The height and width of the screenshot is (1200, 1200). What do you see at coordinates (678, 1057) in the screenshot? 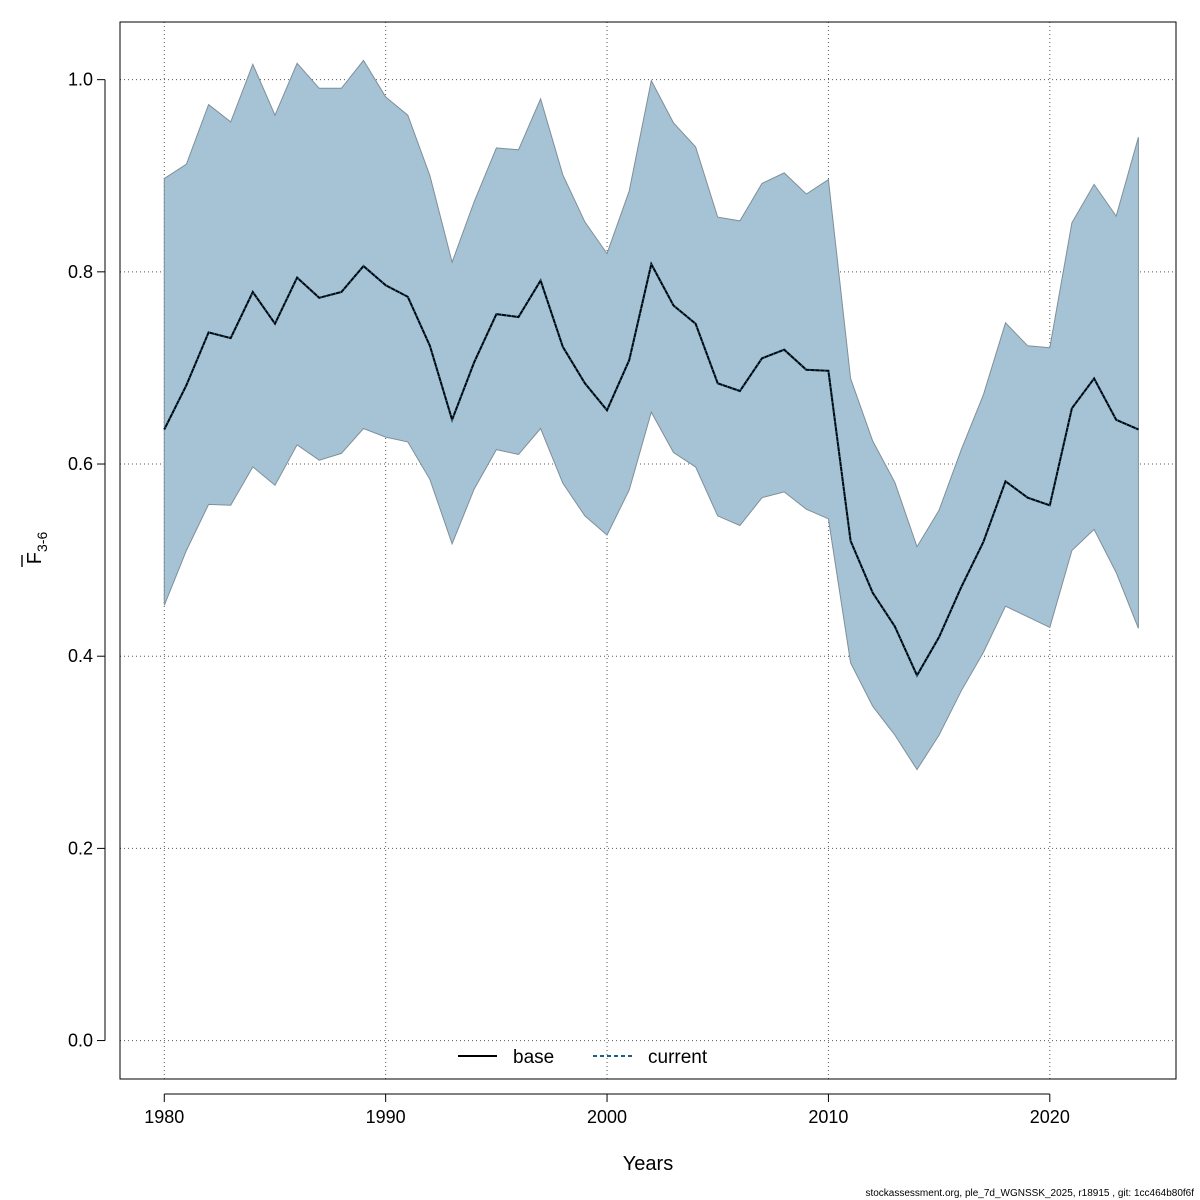
I see `legend-current-label: current` at bounding box center [678, 1057].